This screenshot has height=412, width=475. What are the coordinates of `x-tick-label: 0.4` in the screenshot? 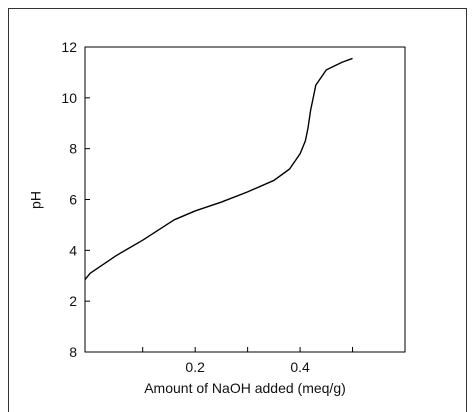 It's located at (300, 367).